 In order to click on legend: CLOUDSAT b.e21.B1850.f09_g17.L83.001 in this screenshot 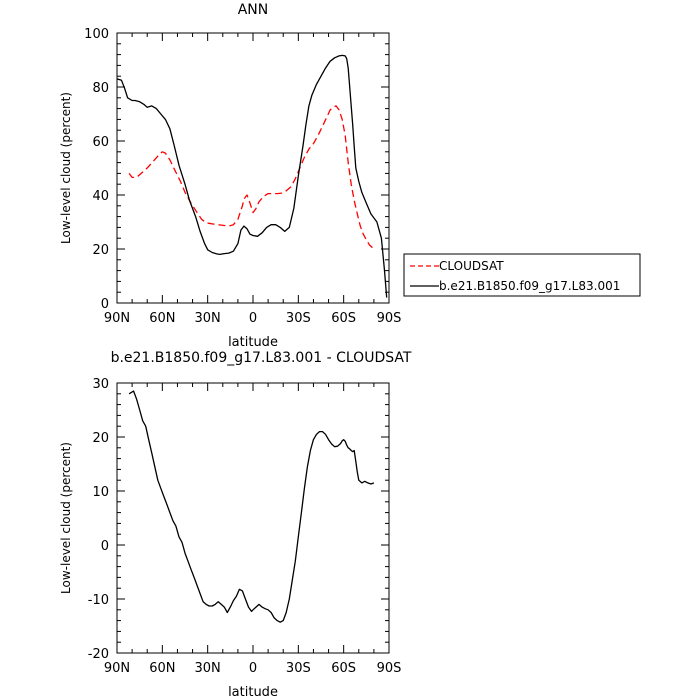, I will do `click(522, 275)`.